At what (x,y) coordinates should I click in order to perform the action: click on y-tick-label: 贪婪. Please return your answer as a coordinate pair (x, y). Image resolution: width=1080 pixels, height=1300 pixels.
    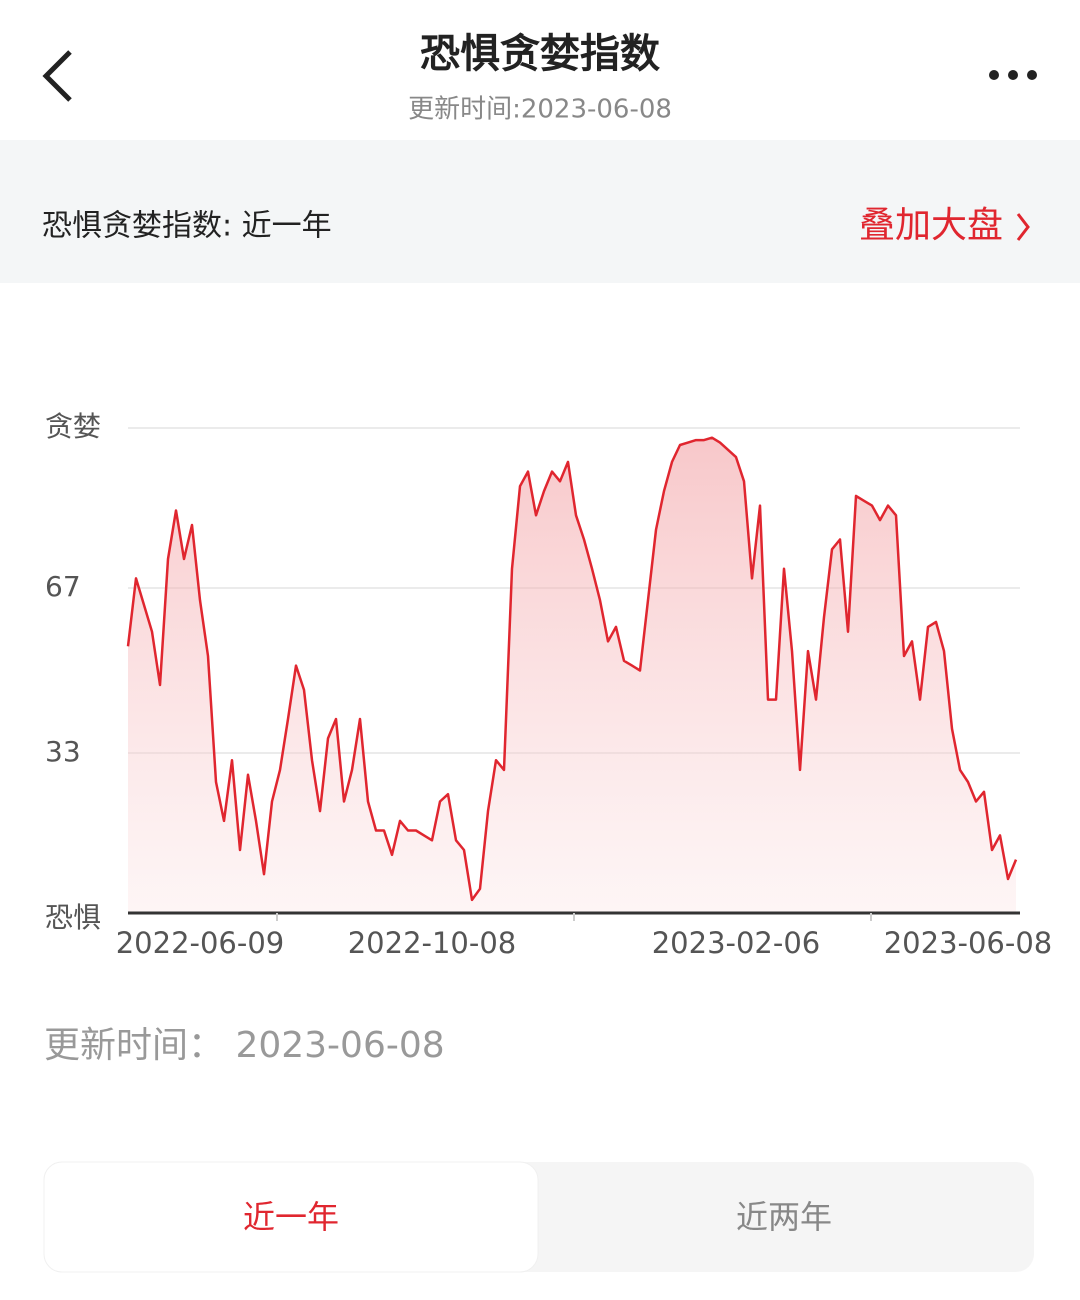
    Looking at the image, I should click on (73, 426).